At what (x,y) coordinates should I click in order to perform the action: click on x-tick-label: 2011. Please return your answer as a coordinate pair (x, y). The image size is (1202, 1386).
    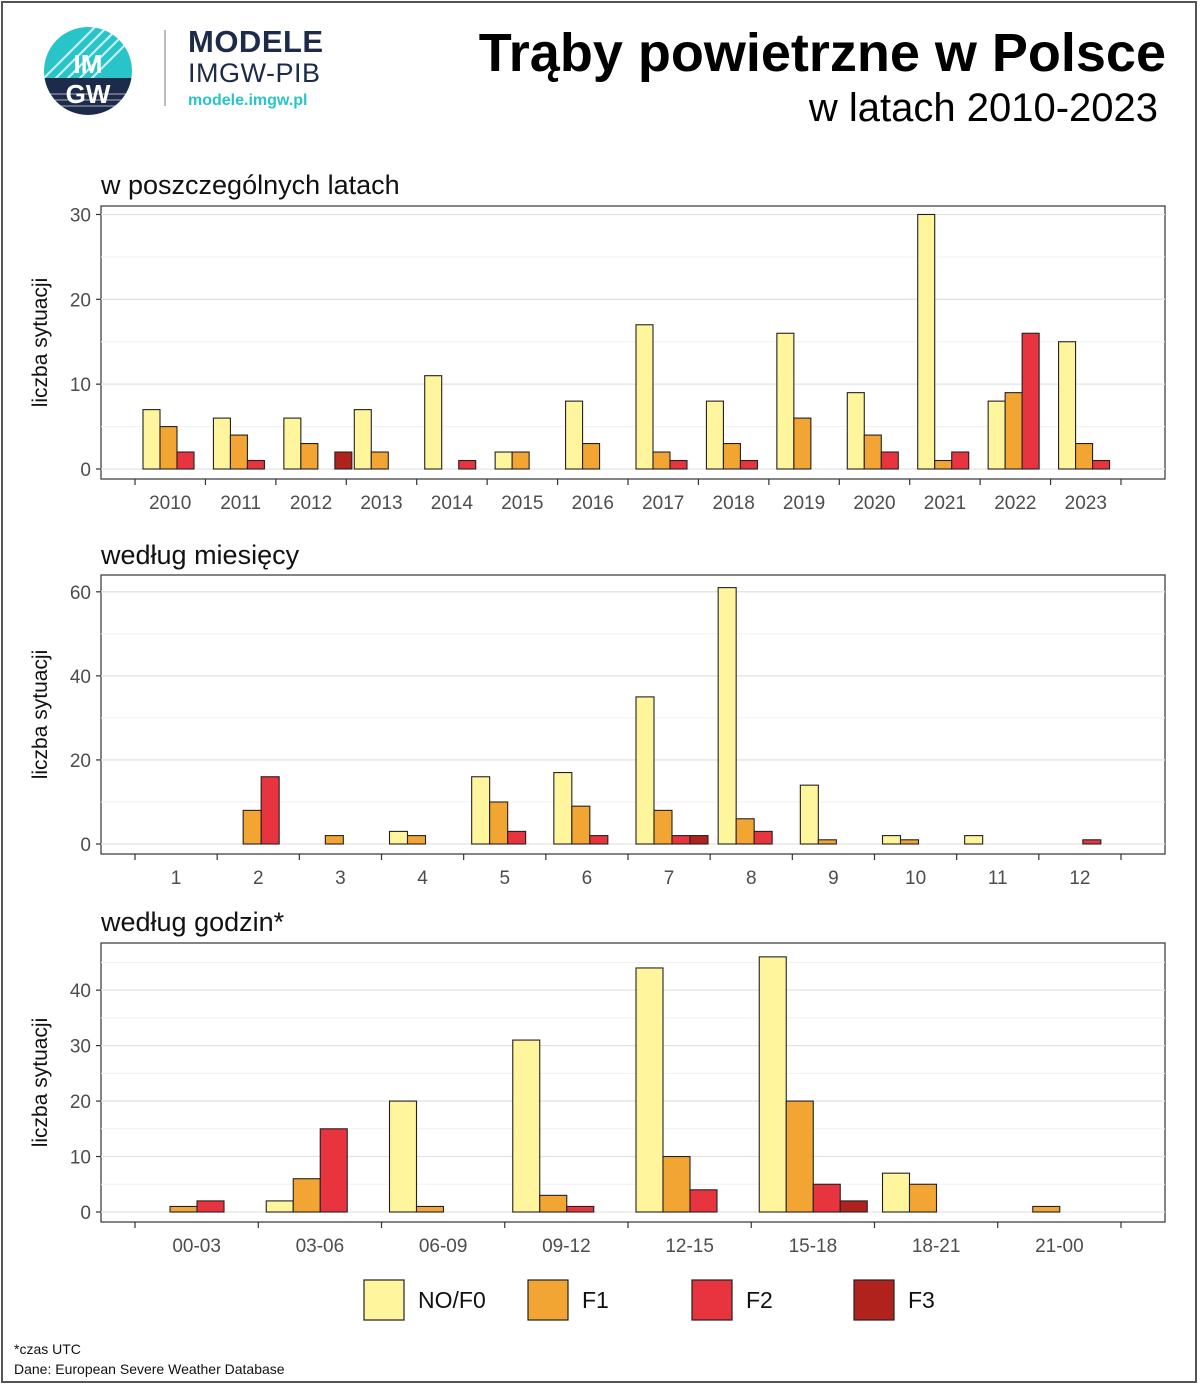
    Looking at the image, I should click on (240, 503).